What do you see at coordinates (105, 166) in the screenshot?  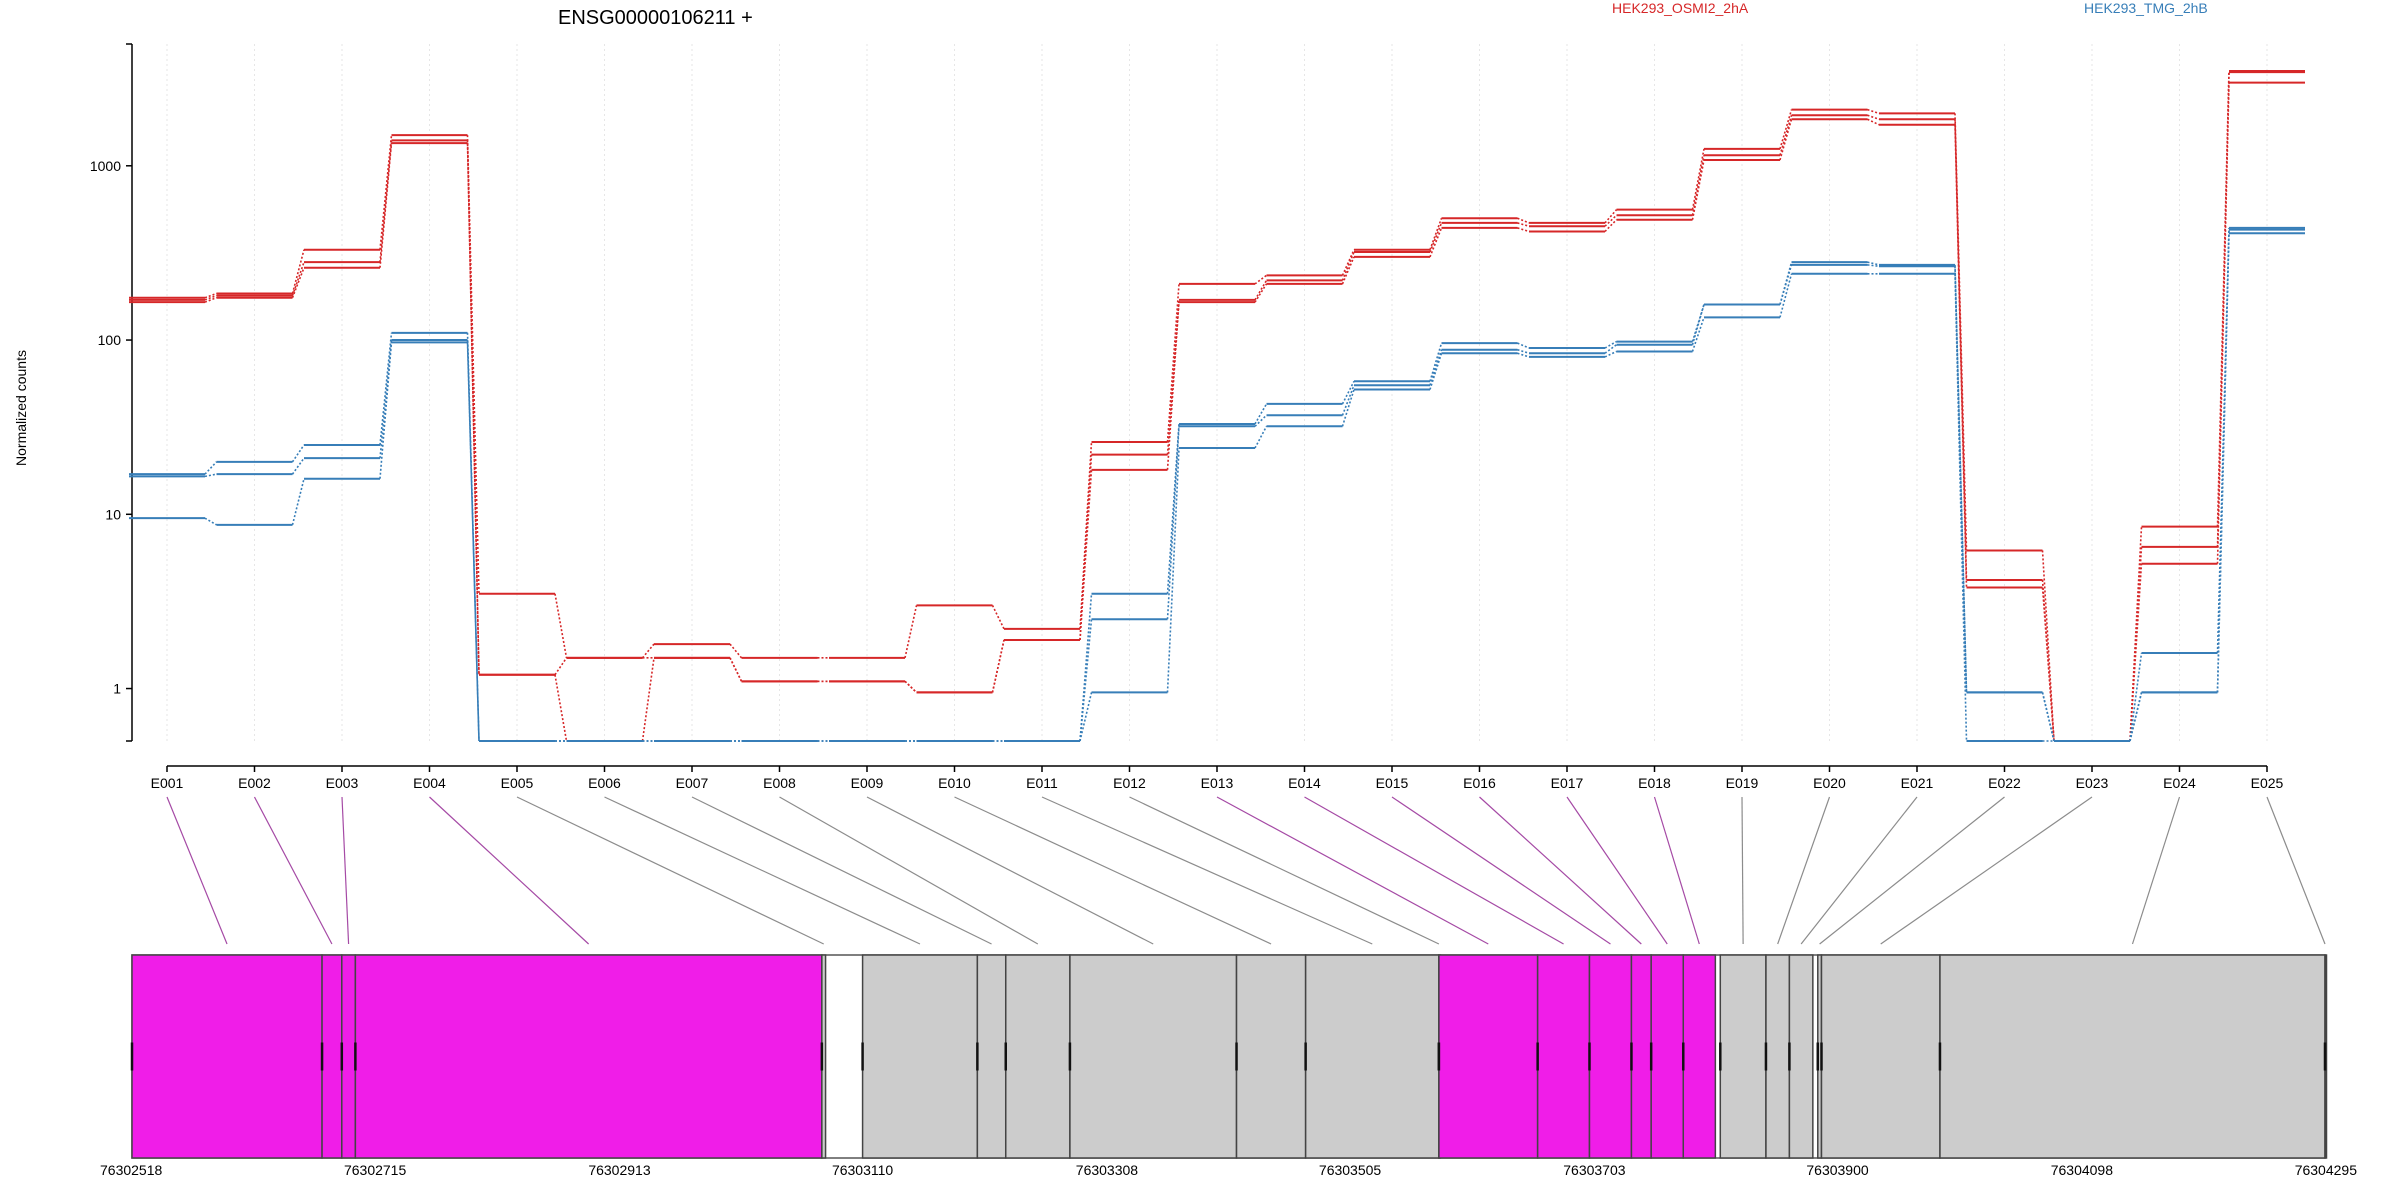 I see `y-tick-label: 1000` at bounding box center [105, 166].